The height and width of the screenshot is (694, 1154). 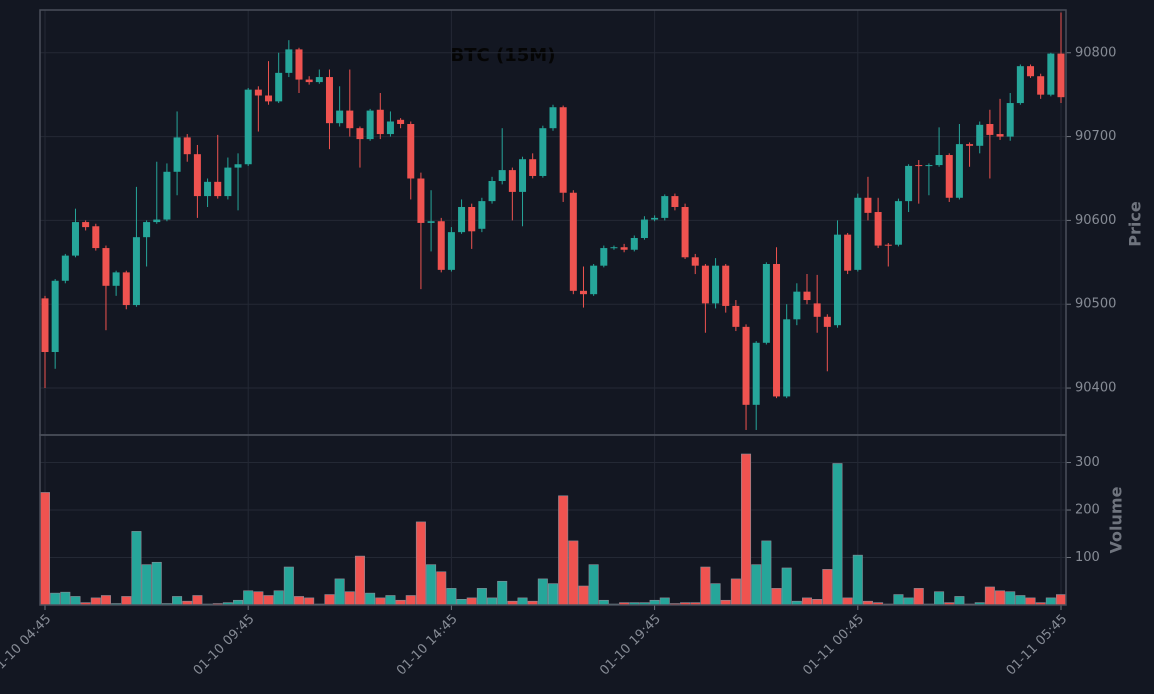 I want to click on volume-tick-label: 100, so click(x=1087, y=557).